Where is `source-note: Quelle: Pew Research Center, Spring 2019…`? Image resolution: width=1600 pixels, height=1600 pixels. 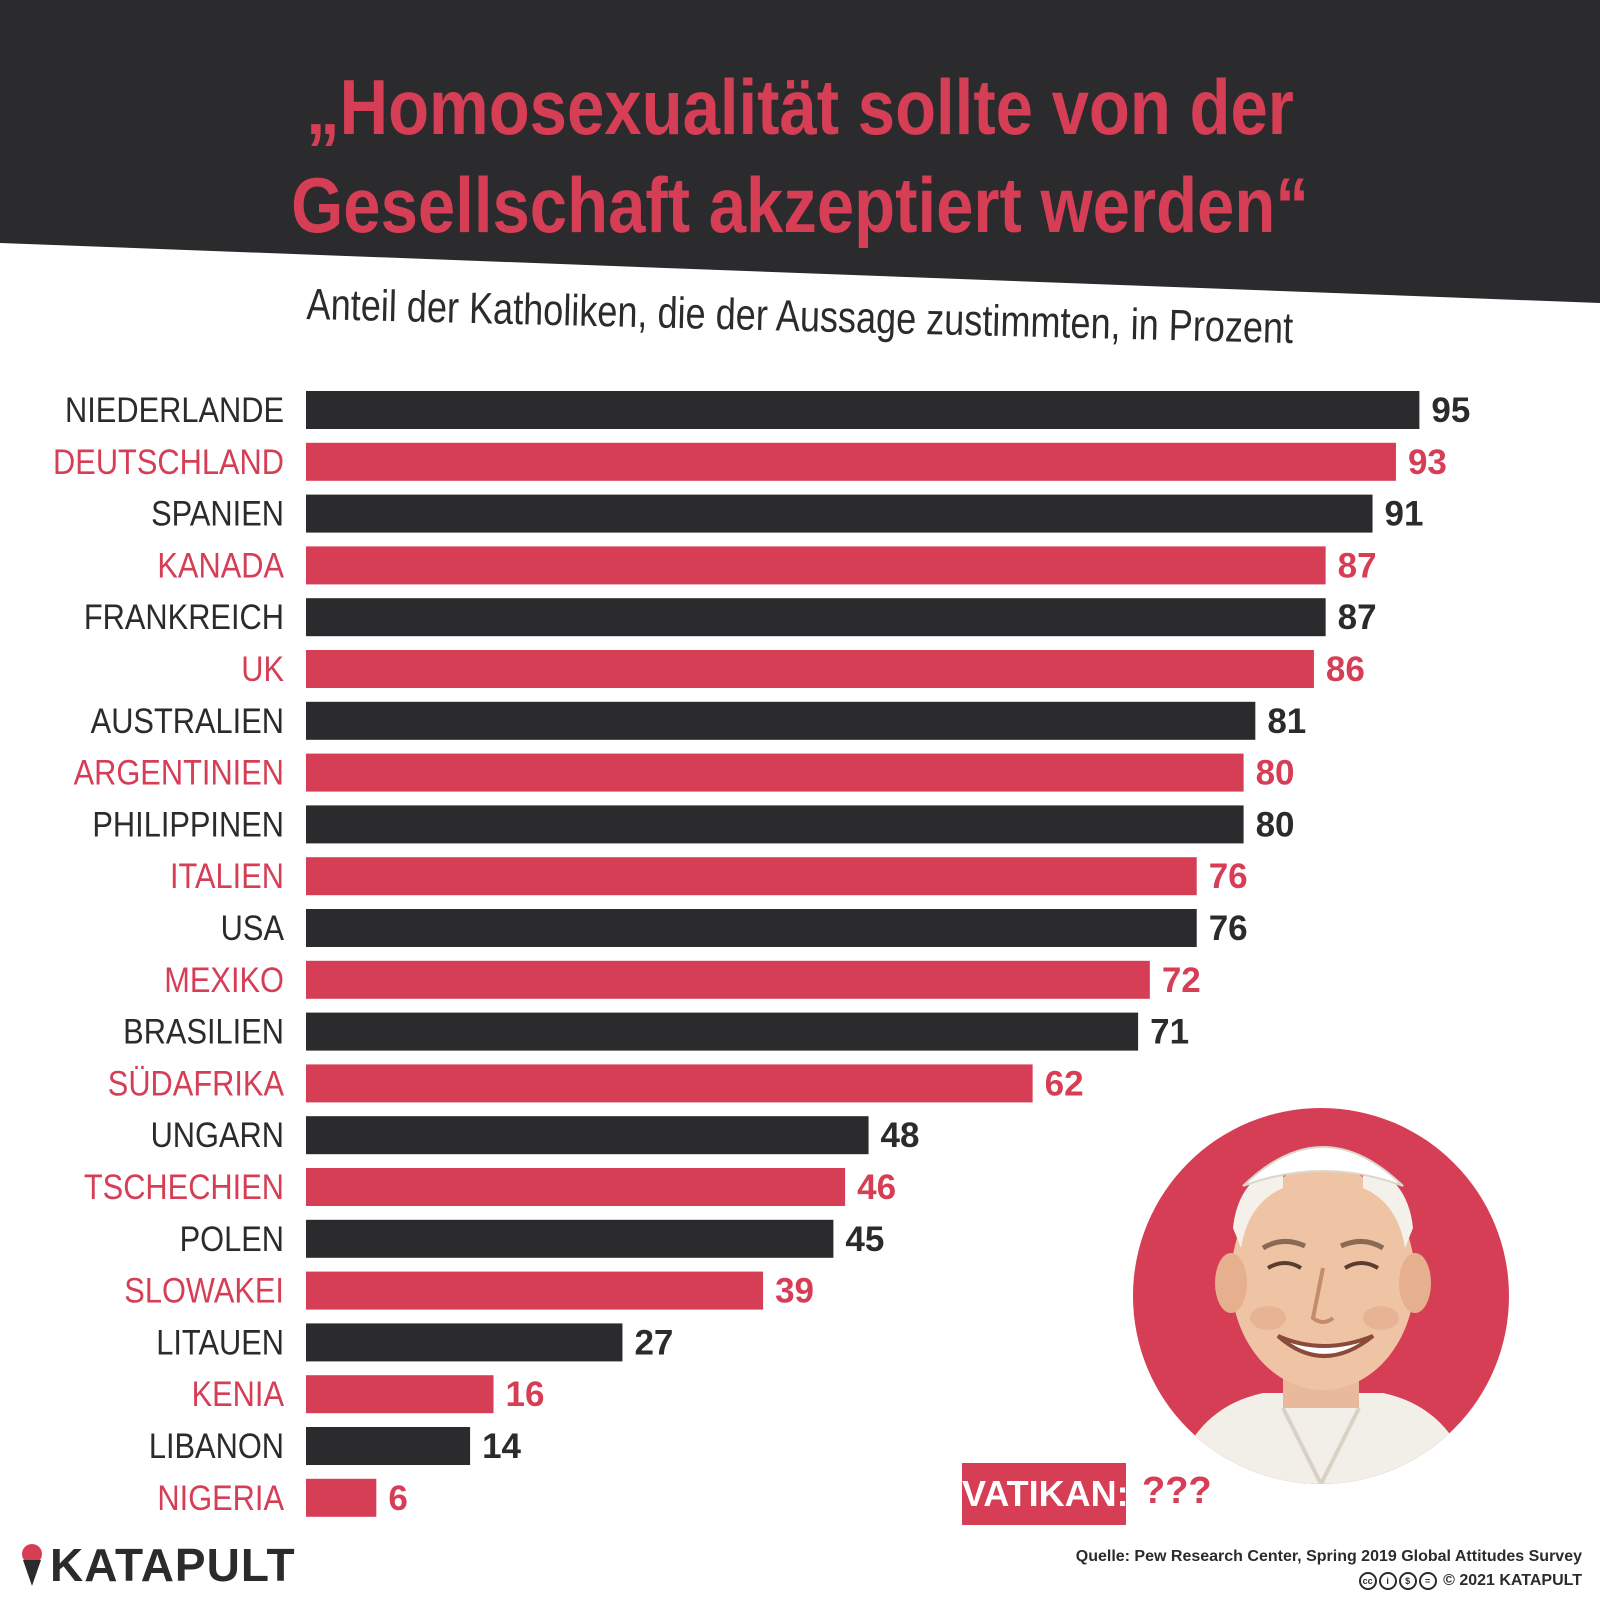 source-note: Quelle: Pew Research Center, Spring 2019… is located at coordinates (1328, 1556).